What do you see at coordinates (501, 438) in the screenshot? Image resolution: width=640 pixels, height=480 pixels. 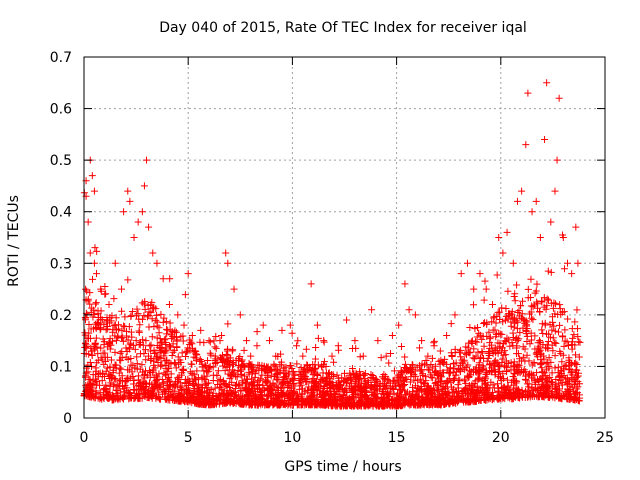 I see `x-tick-label: 20` at bounding box center [501, 438].